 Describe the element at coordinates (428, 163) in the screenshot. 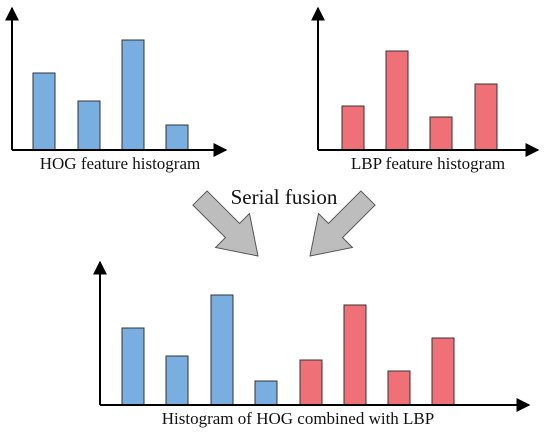

I see `label: LBP feature histogram` at that location.